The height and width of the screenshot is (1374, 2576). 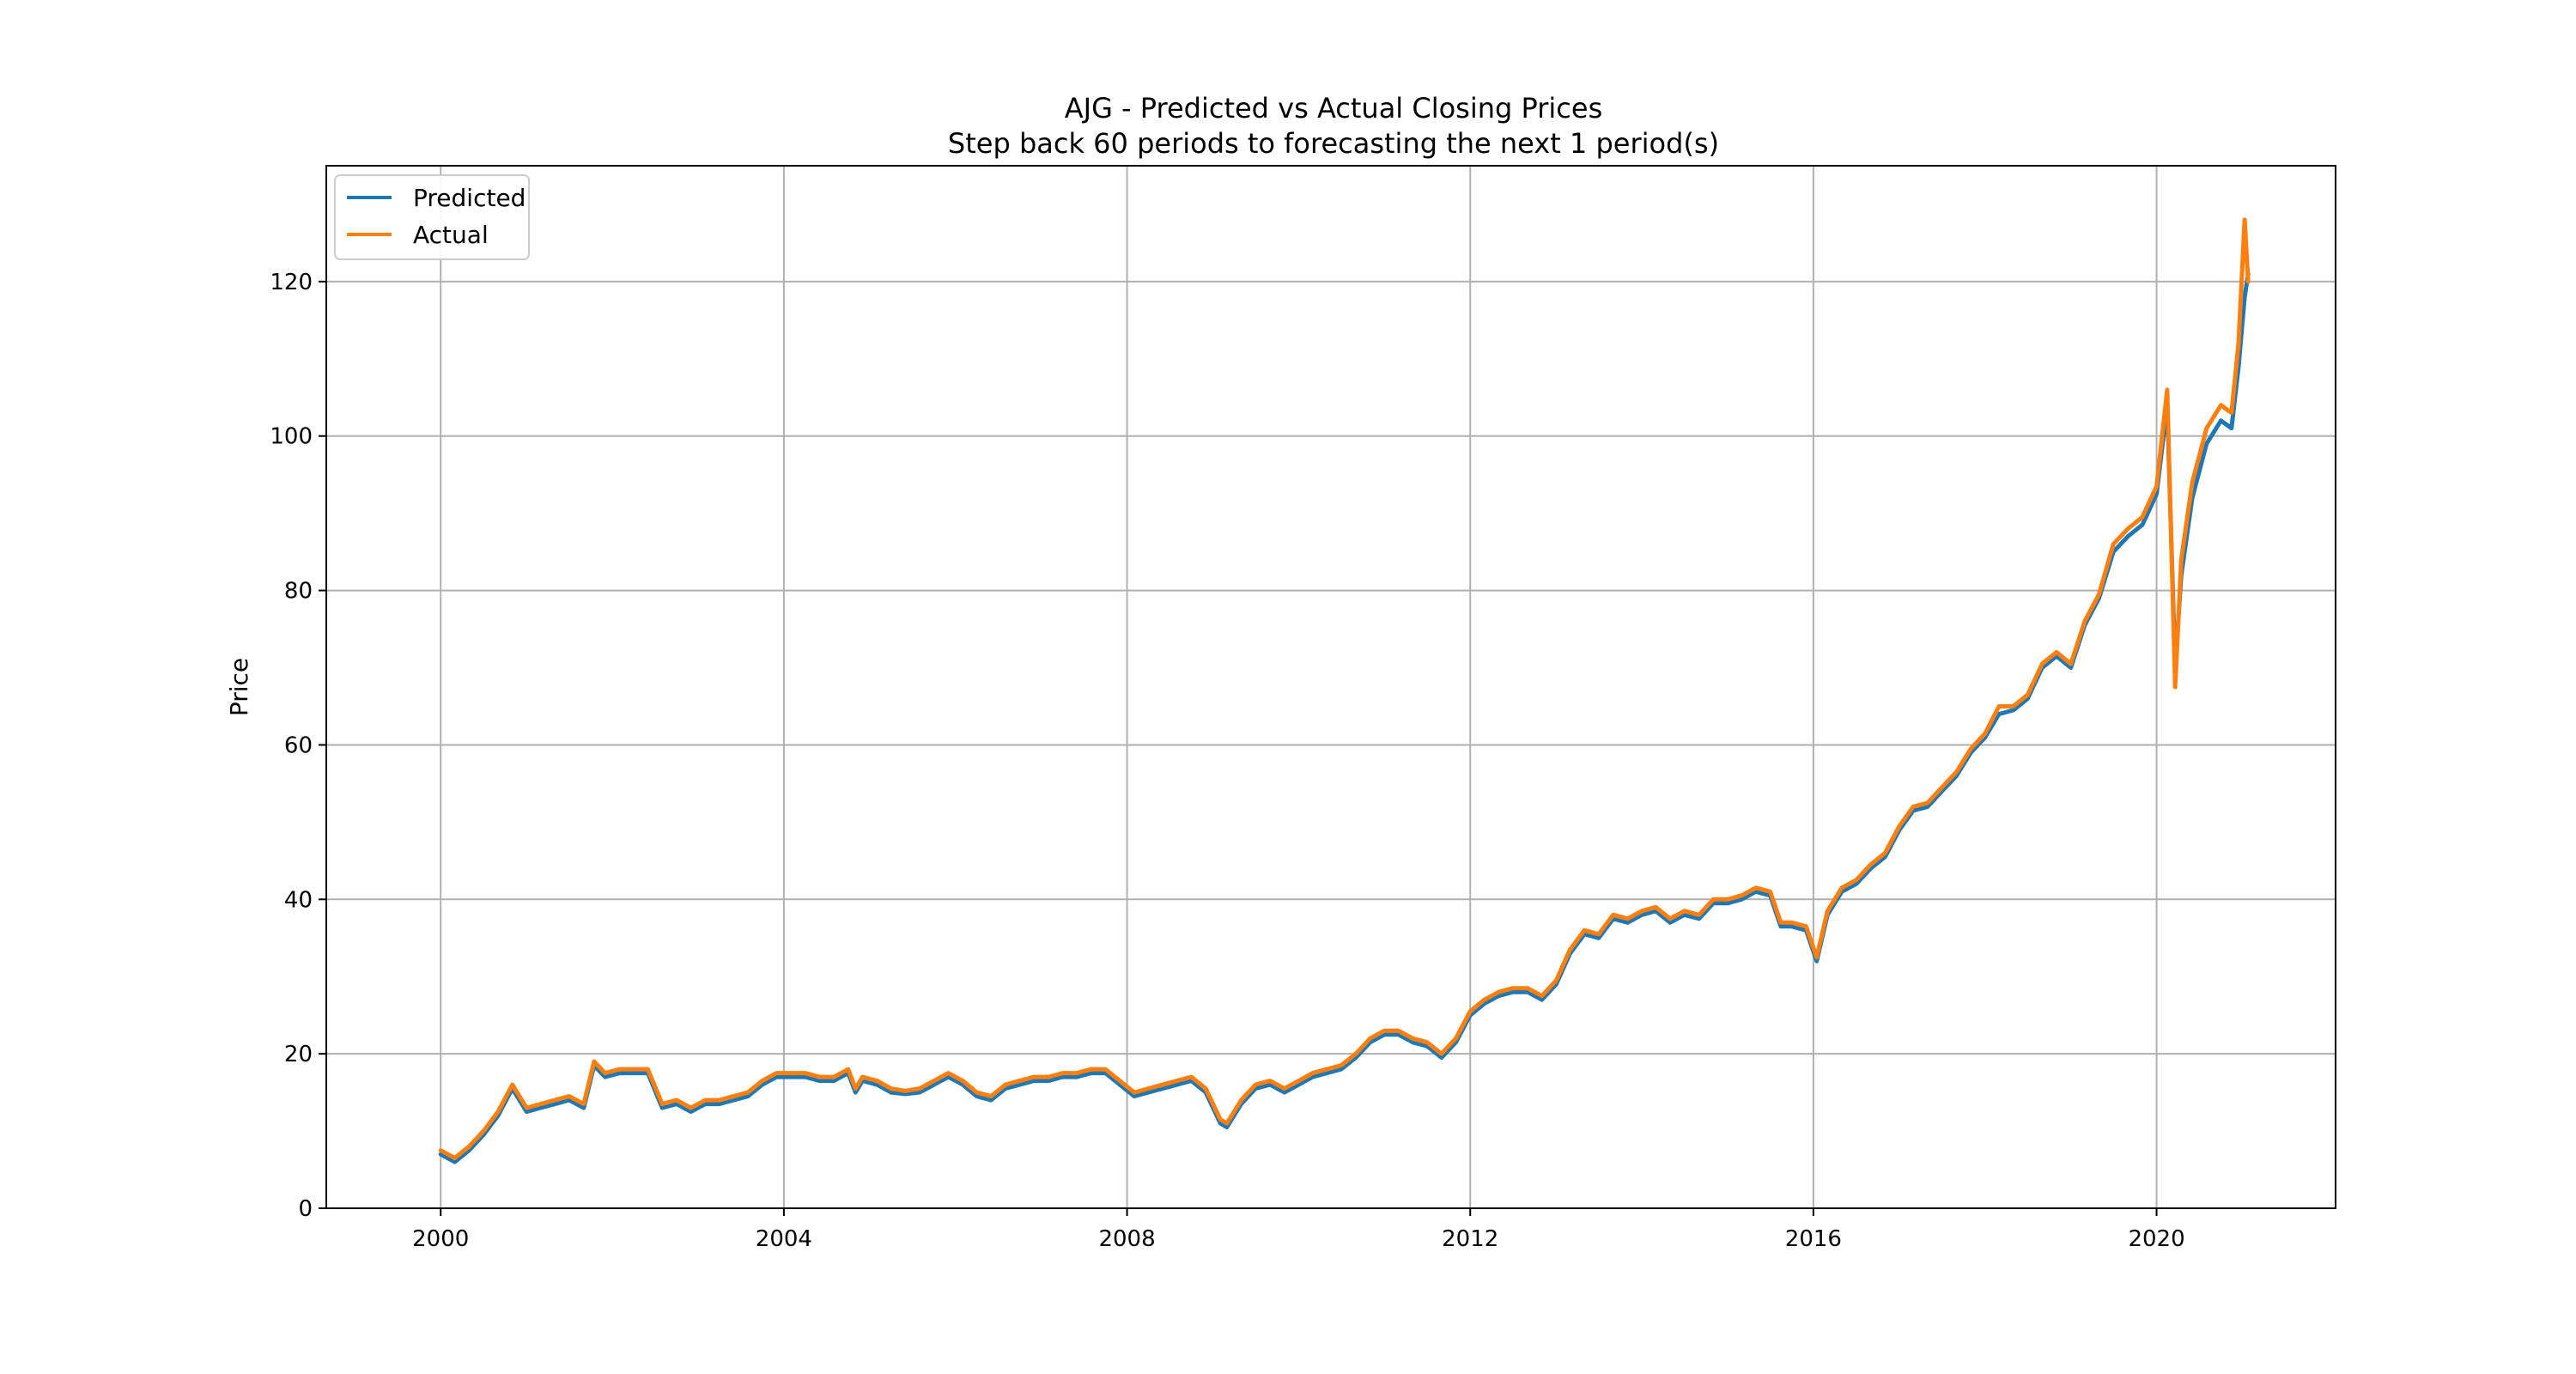 What do you see at coordinates (784, 1239) in the screenshot?
I see `x-tick-label: 2004` at bounding box center [784, 1239].